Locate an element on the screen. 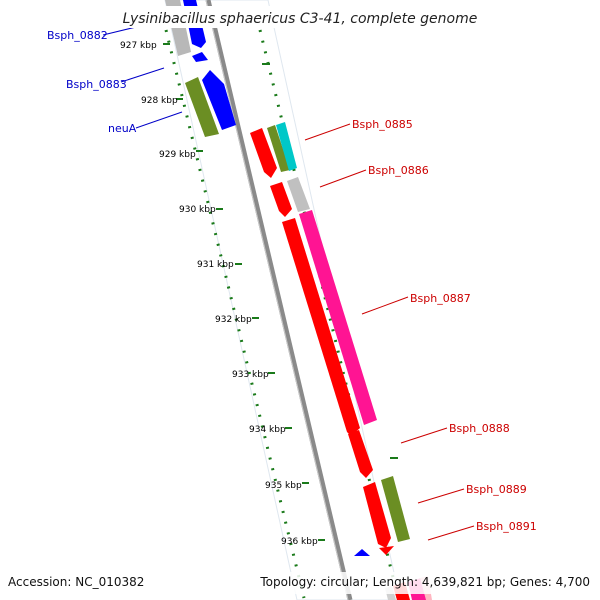 Image resolution: width=600 pixels, height=600 pixels. tick-label: 935 kbp is located at coordinates (283, 486).